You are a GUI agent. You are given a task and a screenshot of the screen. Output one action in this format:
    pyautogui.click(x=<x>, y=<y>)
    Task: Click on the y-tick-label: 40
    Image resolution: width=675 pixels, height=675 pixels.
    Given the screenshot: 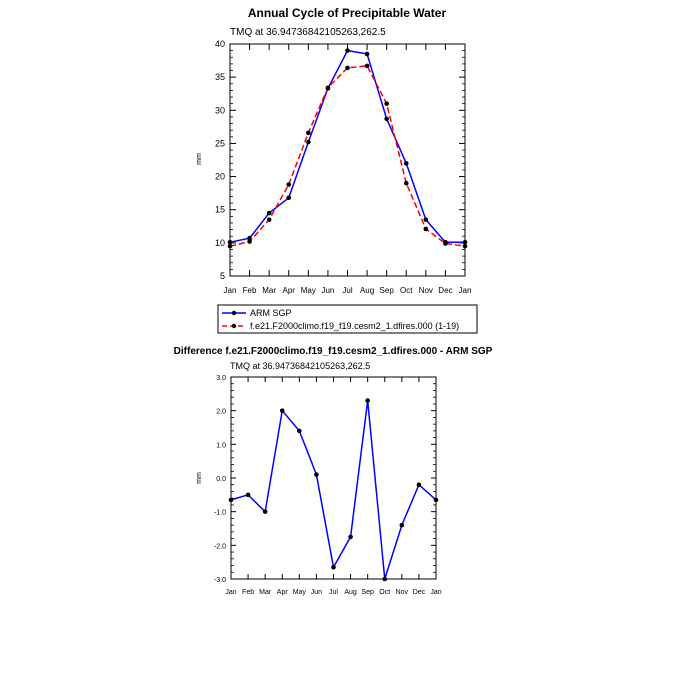 What is the action you would take?
    pyautogui.click(x=220, y=44)
    